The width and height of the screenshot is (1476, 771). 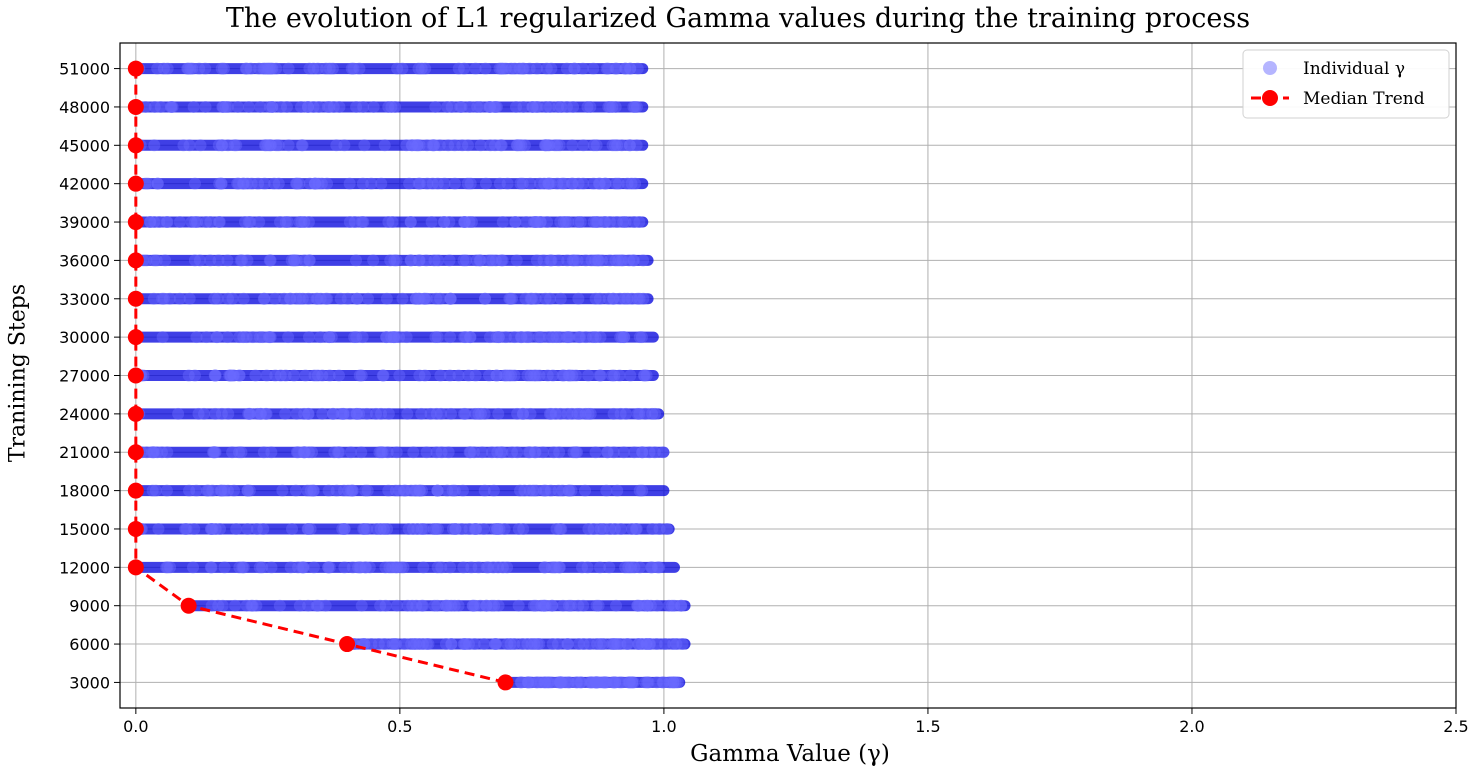 What do you see at coordinates (1270, 68) in the screenshot?
I see `legend-marker-individual` at bounding box center [1270, 68].